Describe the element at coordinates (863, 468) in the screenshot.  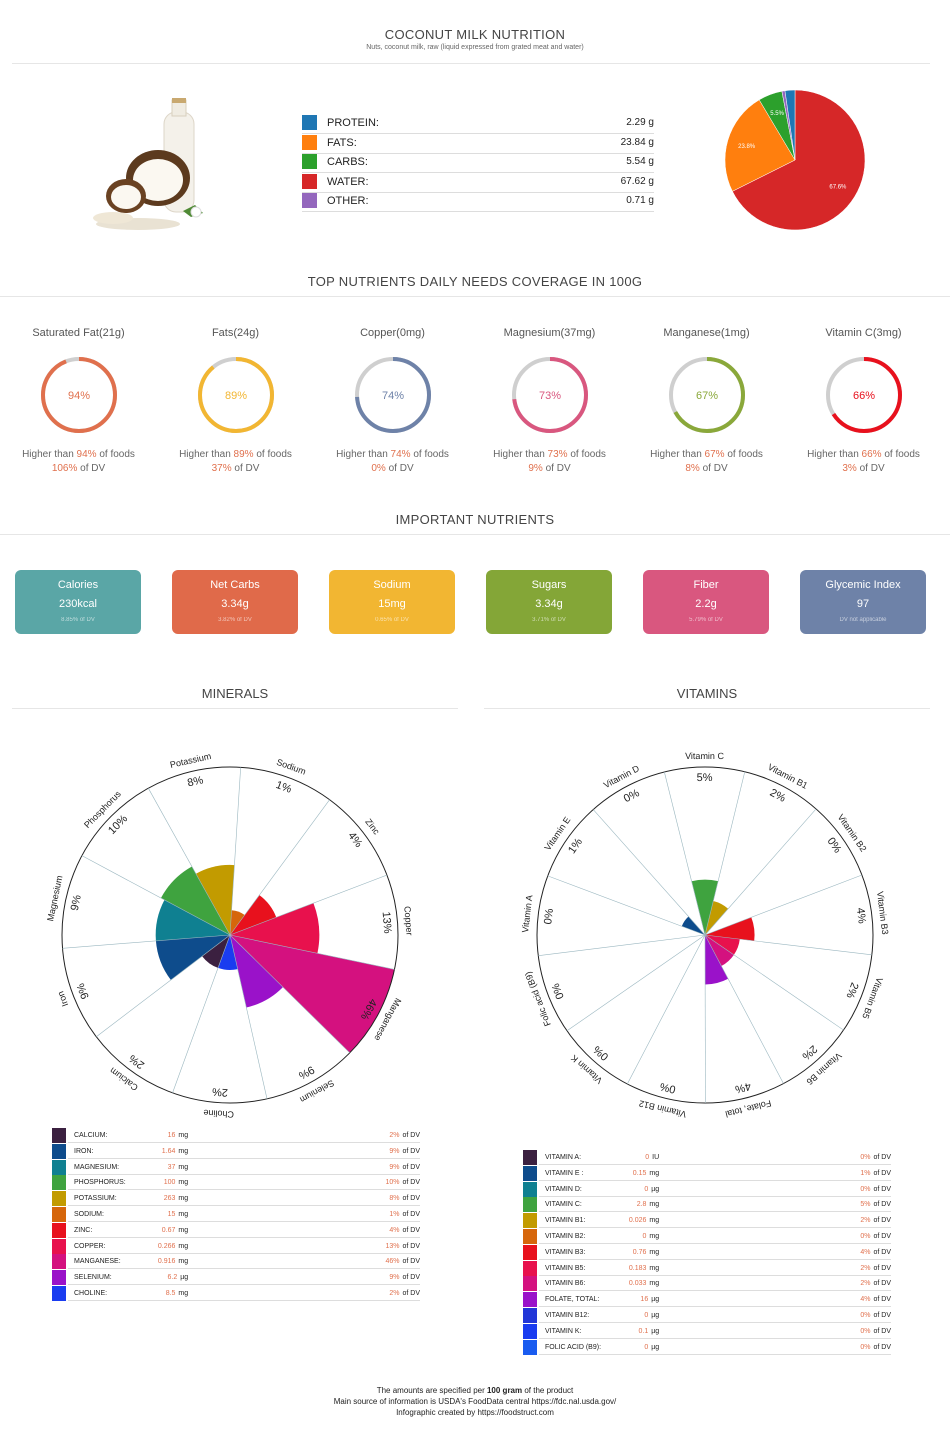
I see `gauge-dv-line: 3% of DV` at that location.